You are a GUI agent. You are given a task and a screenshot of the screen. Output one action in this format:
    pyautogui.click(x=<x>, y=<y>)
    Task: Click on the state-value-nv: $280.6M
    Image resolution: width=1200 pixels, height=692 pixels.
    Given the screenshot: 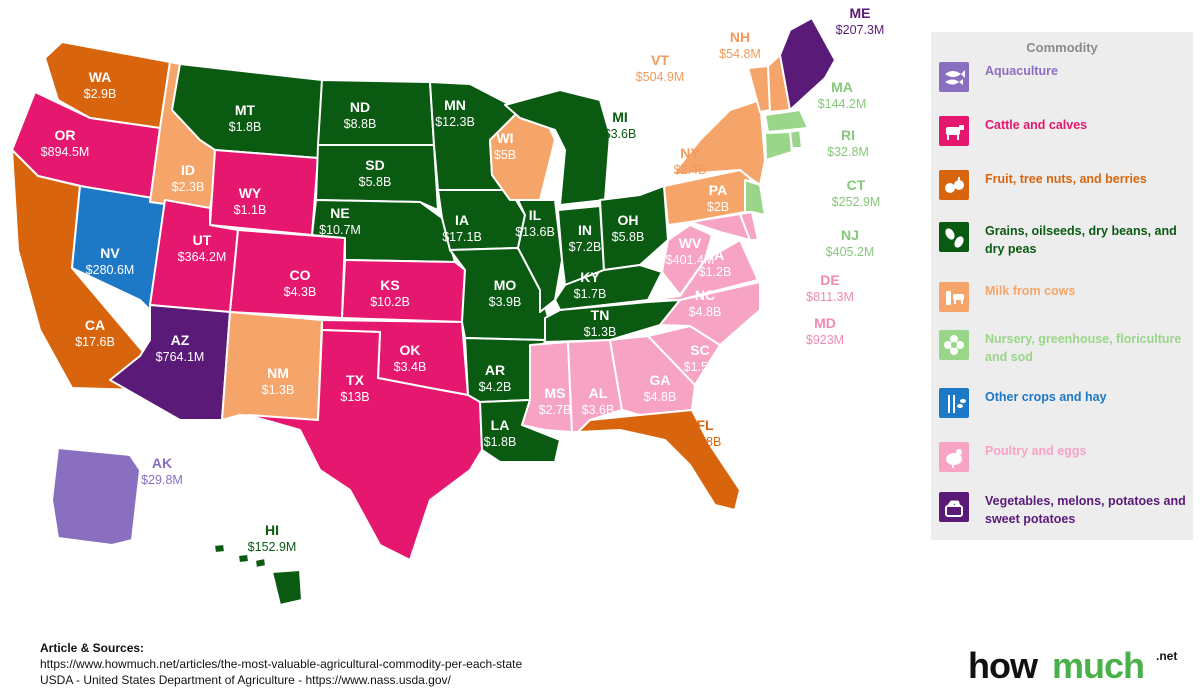 What is the action you would take?
    pyautogui.click(x=110, y=270)
    